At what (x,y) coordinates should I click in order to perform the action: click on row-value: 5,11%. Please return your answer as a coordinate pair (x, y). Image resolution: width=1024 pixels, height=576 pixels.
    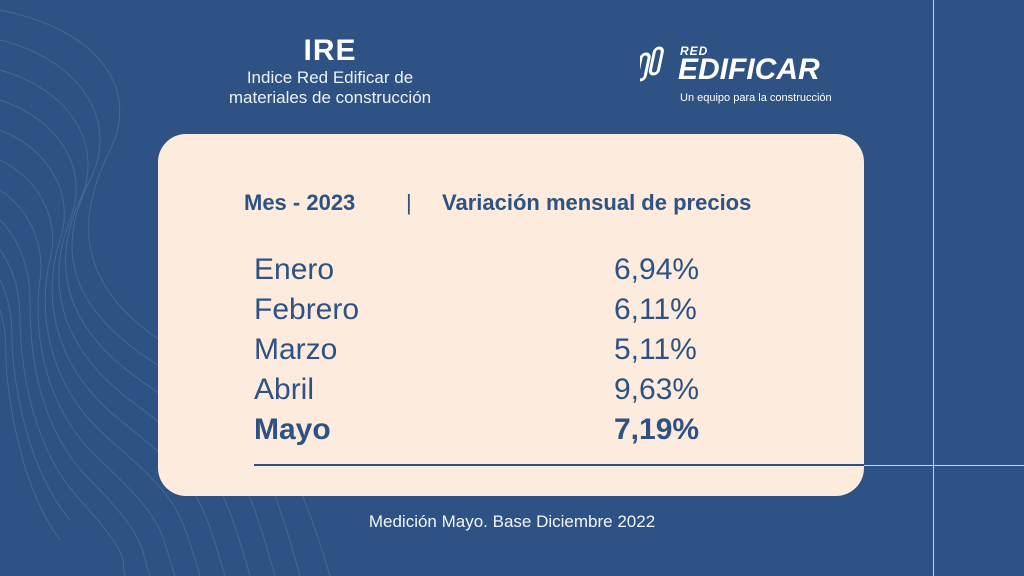
    Looking at the image, I should click on (655, 349).